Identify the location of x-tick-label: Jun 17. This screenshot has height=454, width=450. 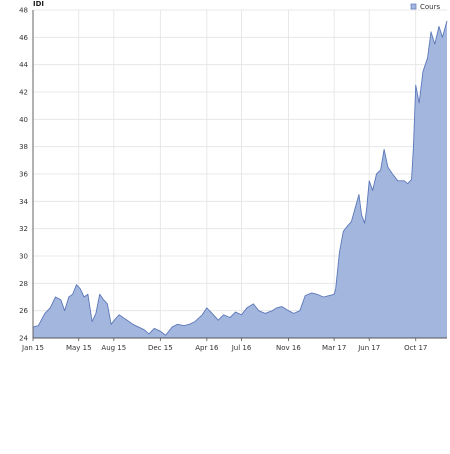
(368, 348).